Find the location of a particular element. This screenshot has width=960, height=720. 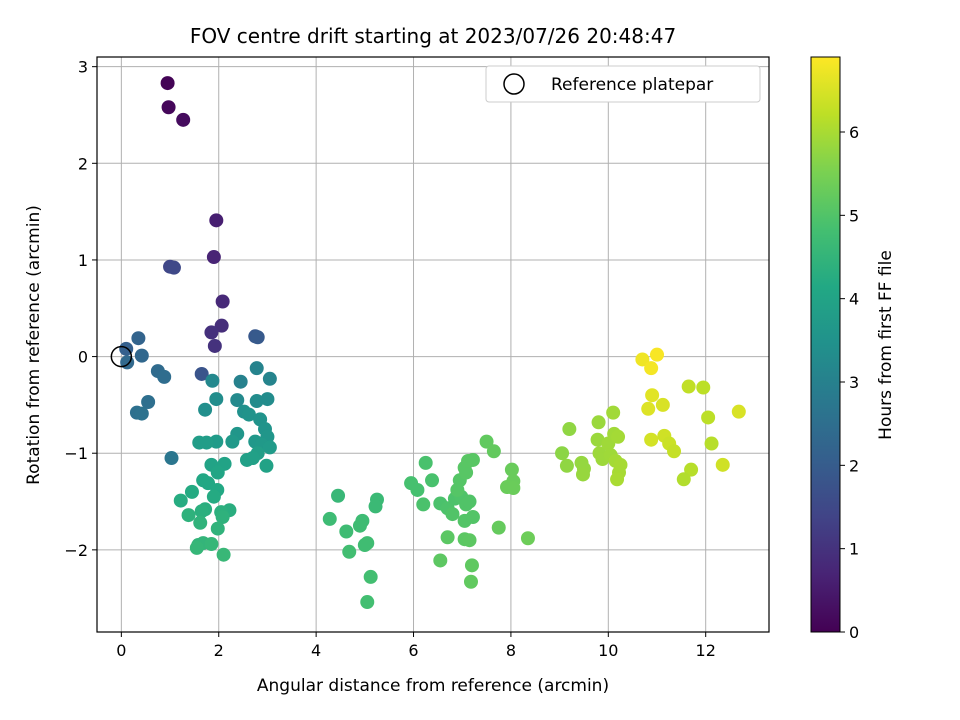

x-tick-label: 2 is located at coordinates (219, 650).